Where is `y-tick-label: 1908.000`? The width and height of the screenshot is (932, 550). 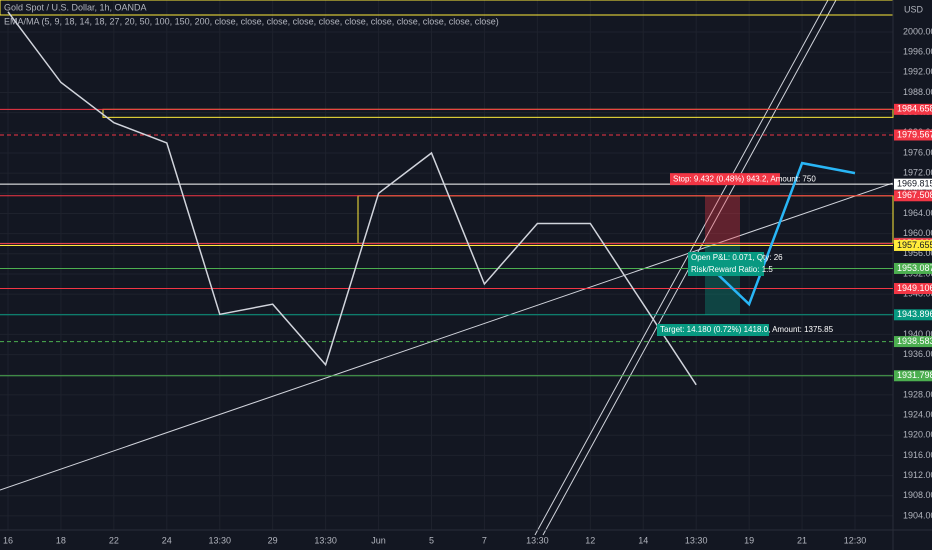 y-tick-label: 1908.000 is located at coordinates (917, 495).